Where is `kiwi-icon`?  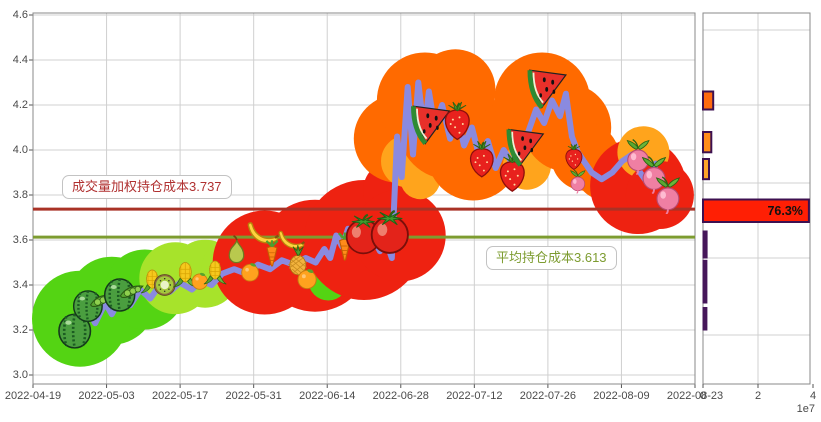
kiwi-icon is located at coordinates (164, 285).